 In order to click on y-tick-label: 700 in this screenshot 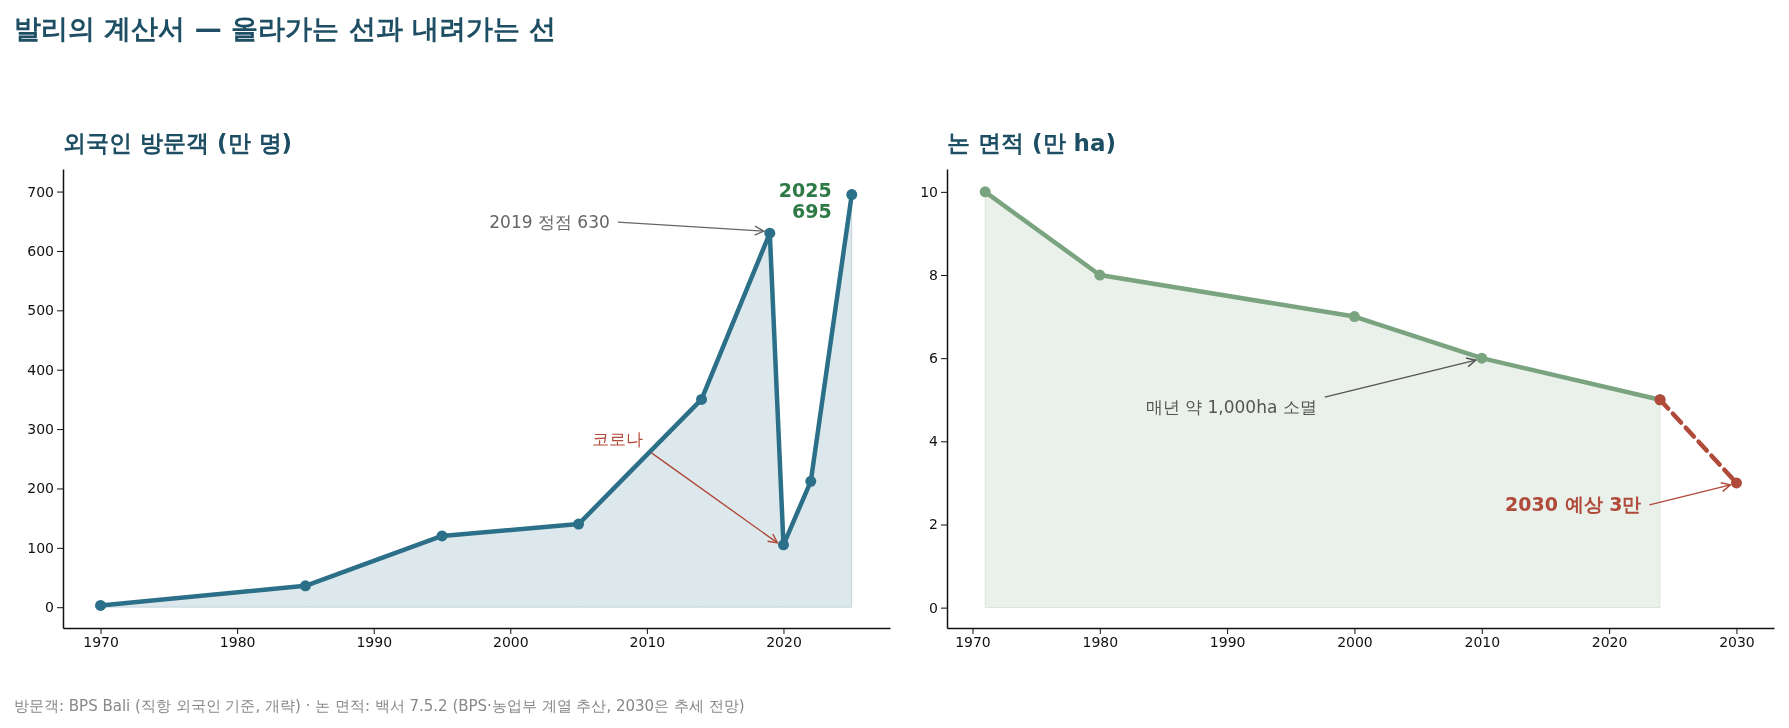, I will do `click(40, 191)`.